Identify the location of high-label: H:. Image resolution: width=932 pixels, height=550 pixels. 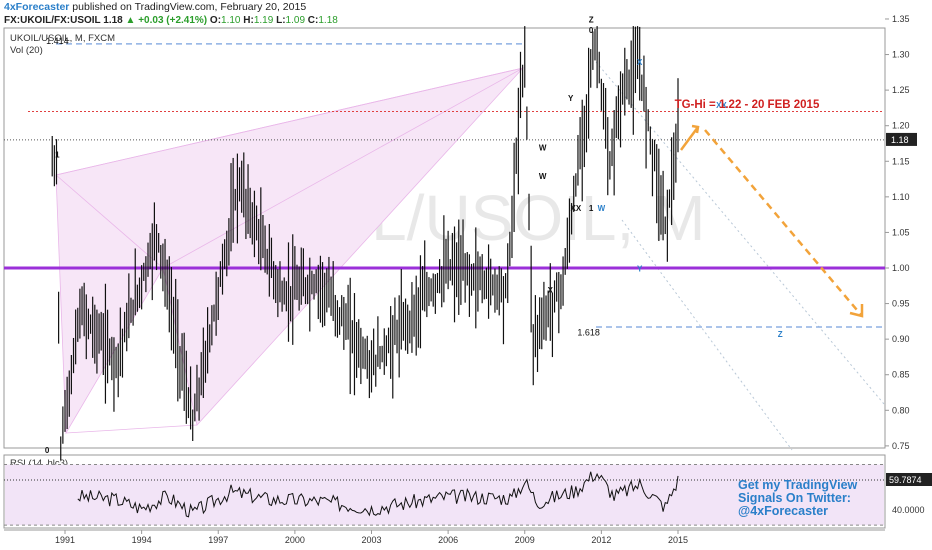
(248, 20).